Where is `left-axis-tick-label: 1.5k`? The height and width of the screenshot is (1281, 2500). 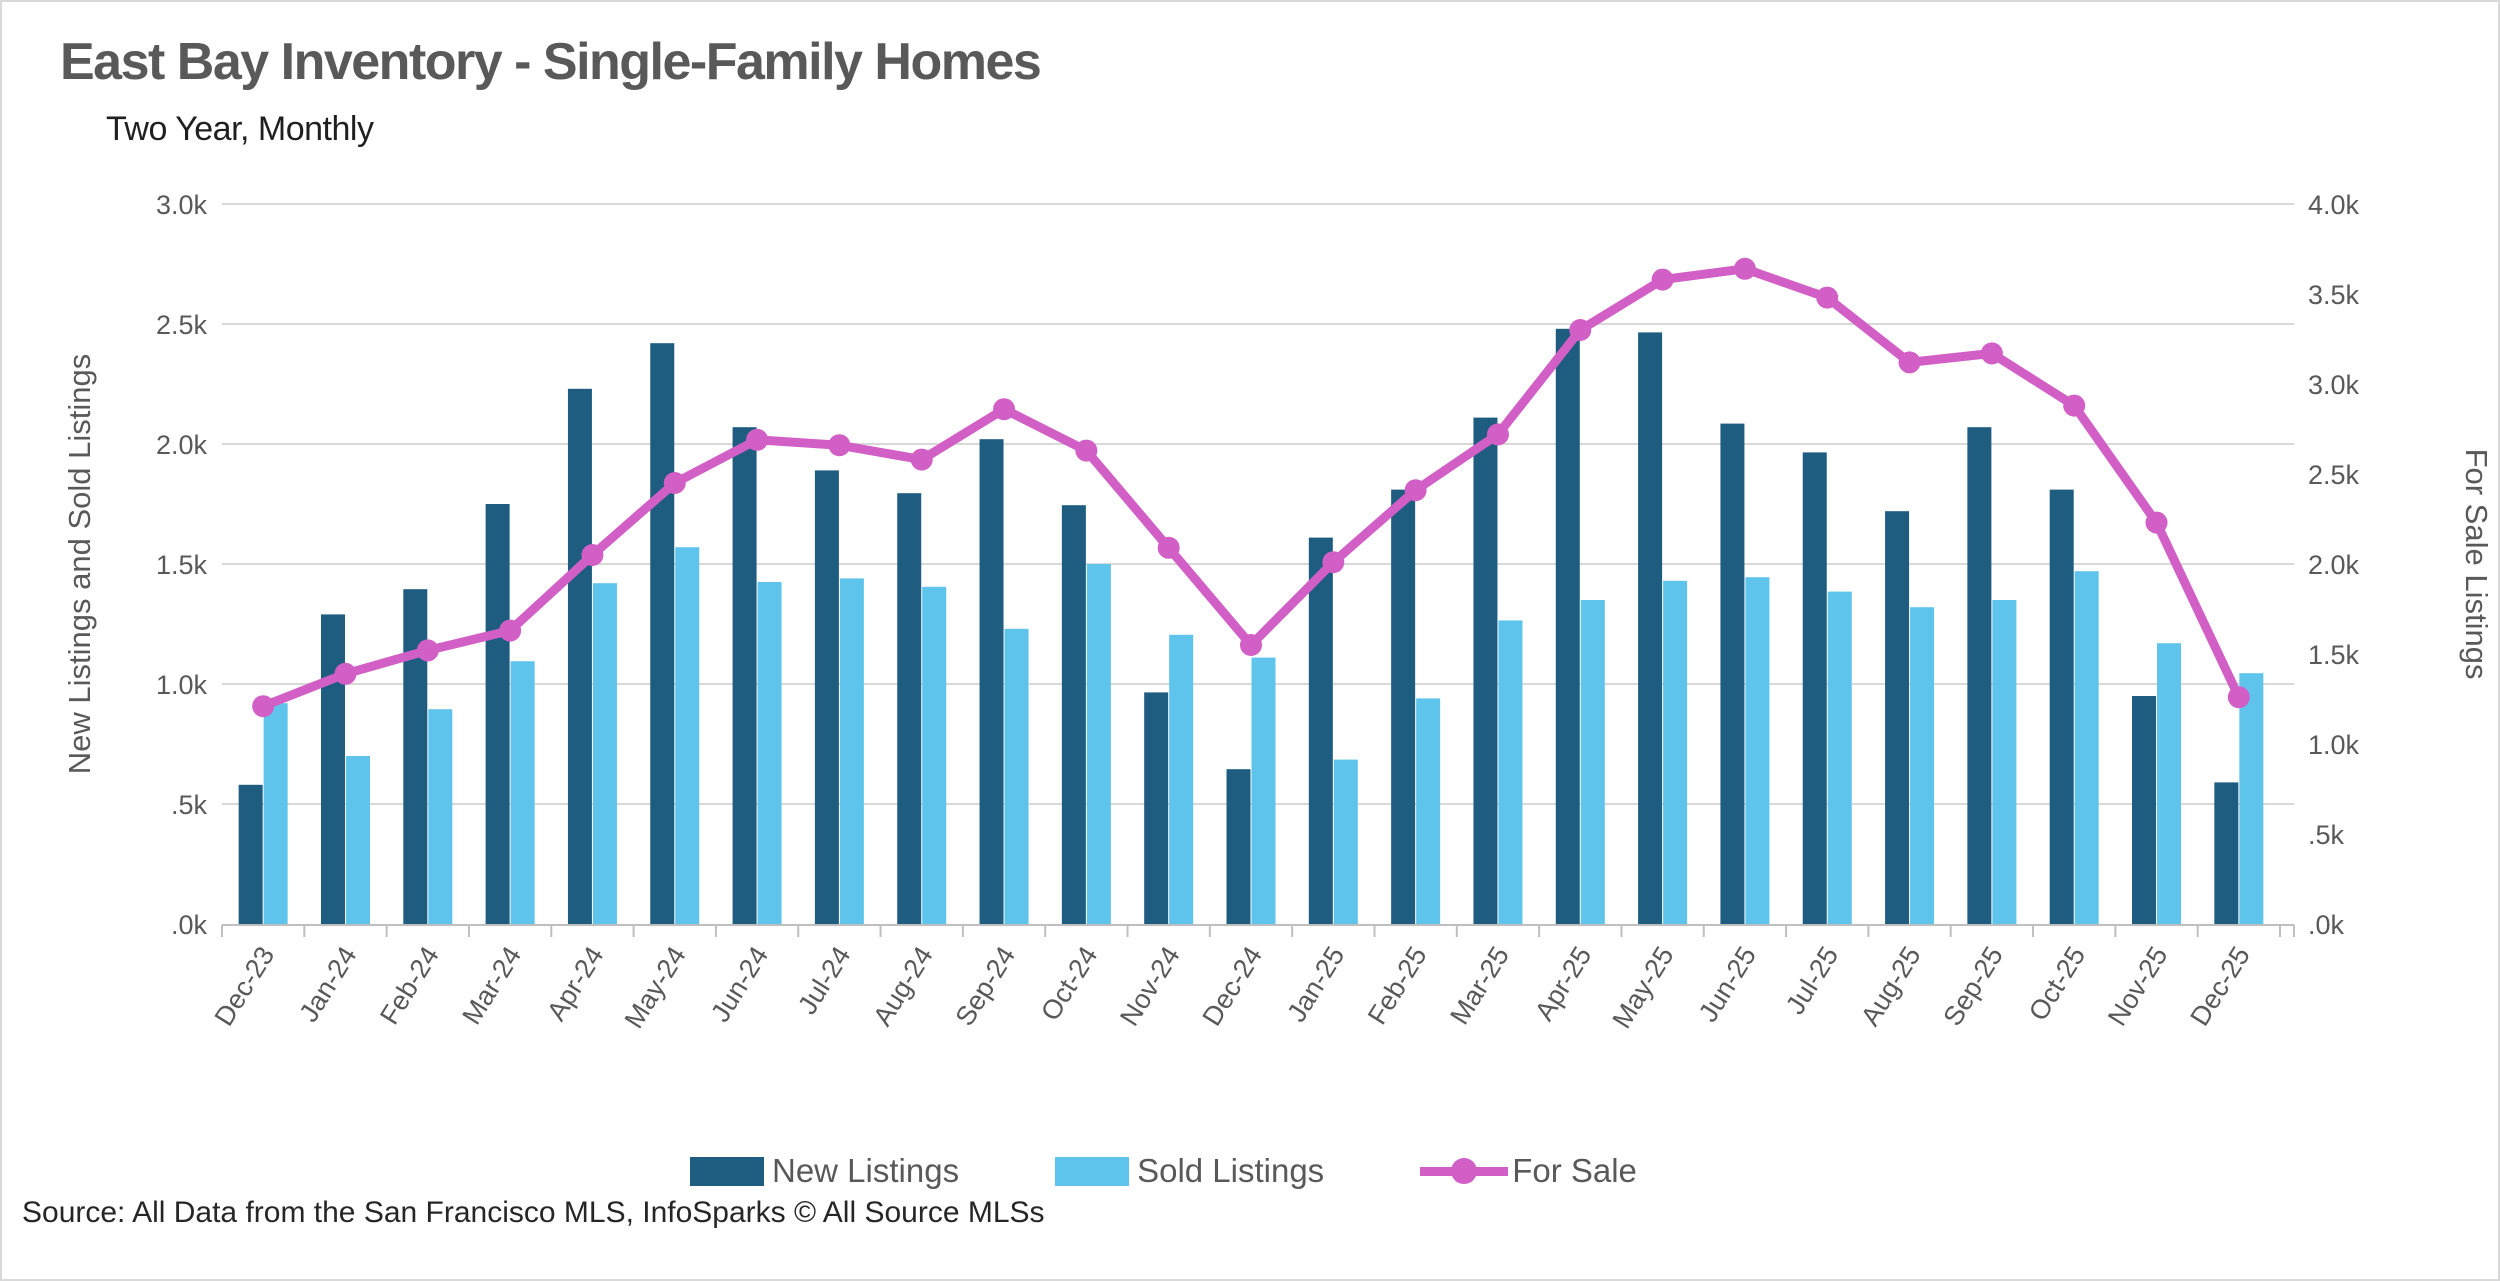
left-axis-tick-label: 1.5k is located at coordinates (182, 565).